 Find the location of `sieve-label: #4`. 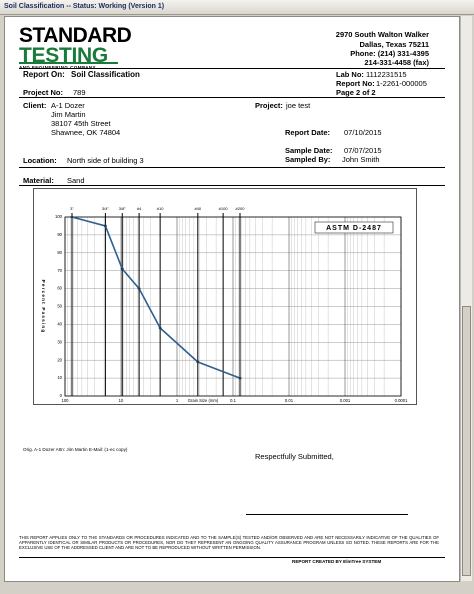

sieve-label: #4 is located at coordinates (139, 208).